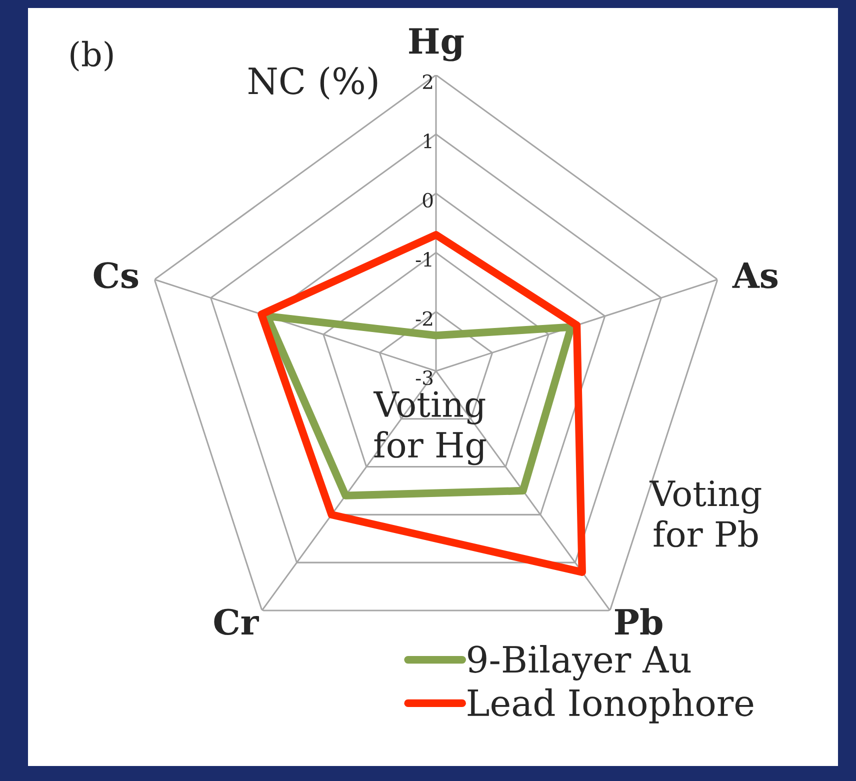  Describe the element at coordinates (611, 706) in the screenshot. I see `legend-label: Lead Ionophore` at that location.